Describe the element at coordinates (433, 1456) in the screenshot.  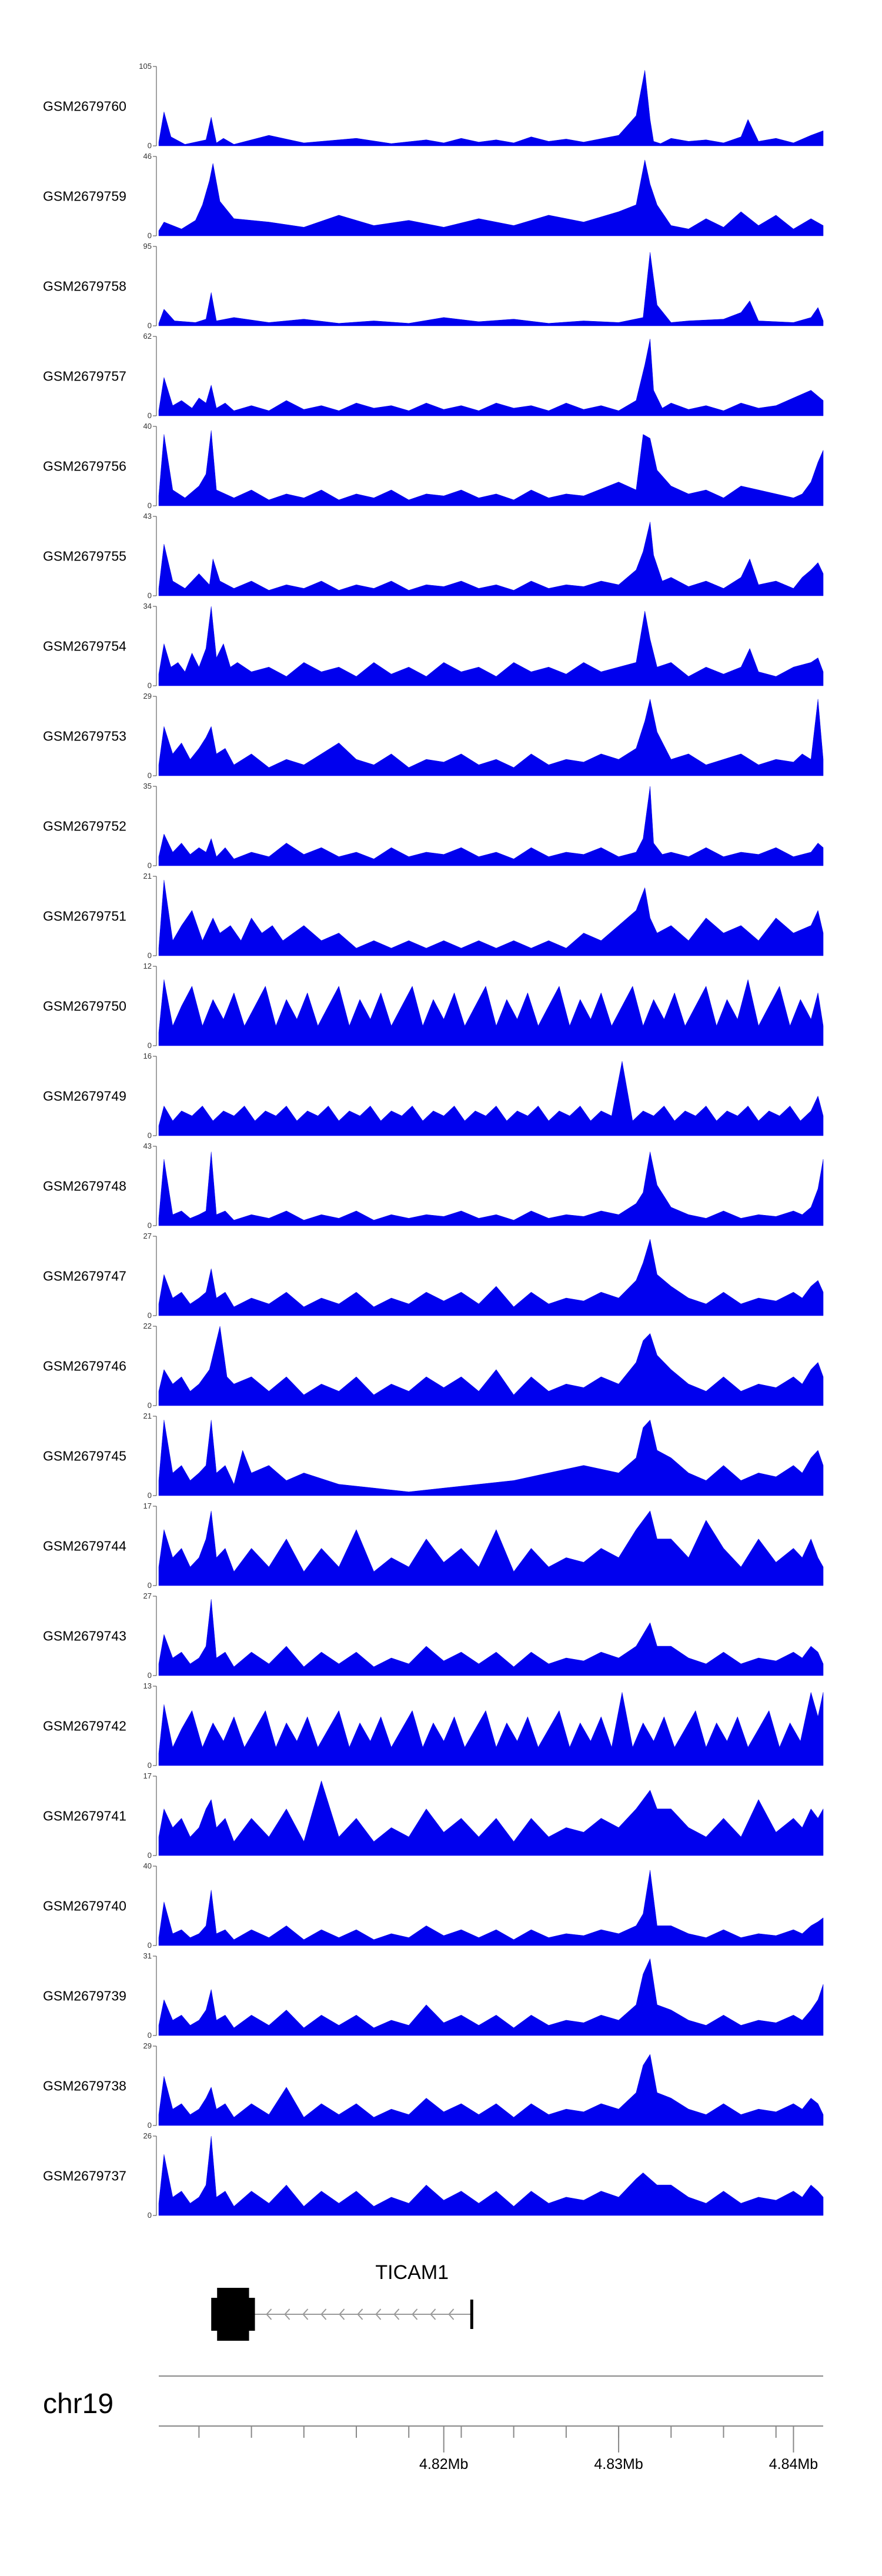
I see `track: GSM2679745 21 0` at that location.